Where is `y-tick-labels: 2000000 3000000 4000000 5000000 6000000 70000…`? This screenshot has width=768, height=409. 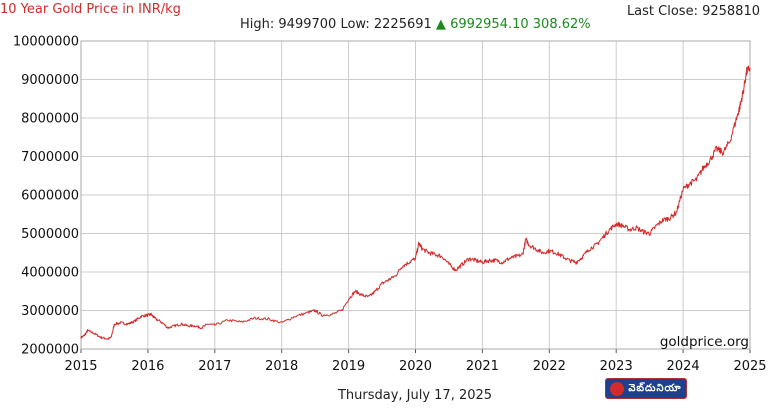
y-tick-labels: 2000000 3000000 4000000 5000000 6000000 70000… is located at coordinates (46, 196).